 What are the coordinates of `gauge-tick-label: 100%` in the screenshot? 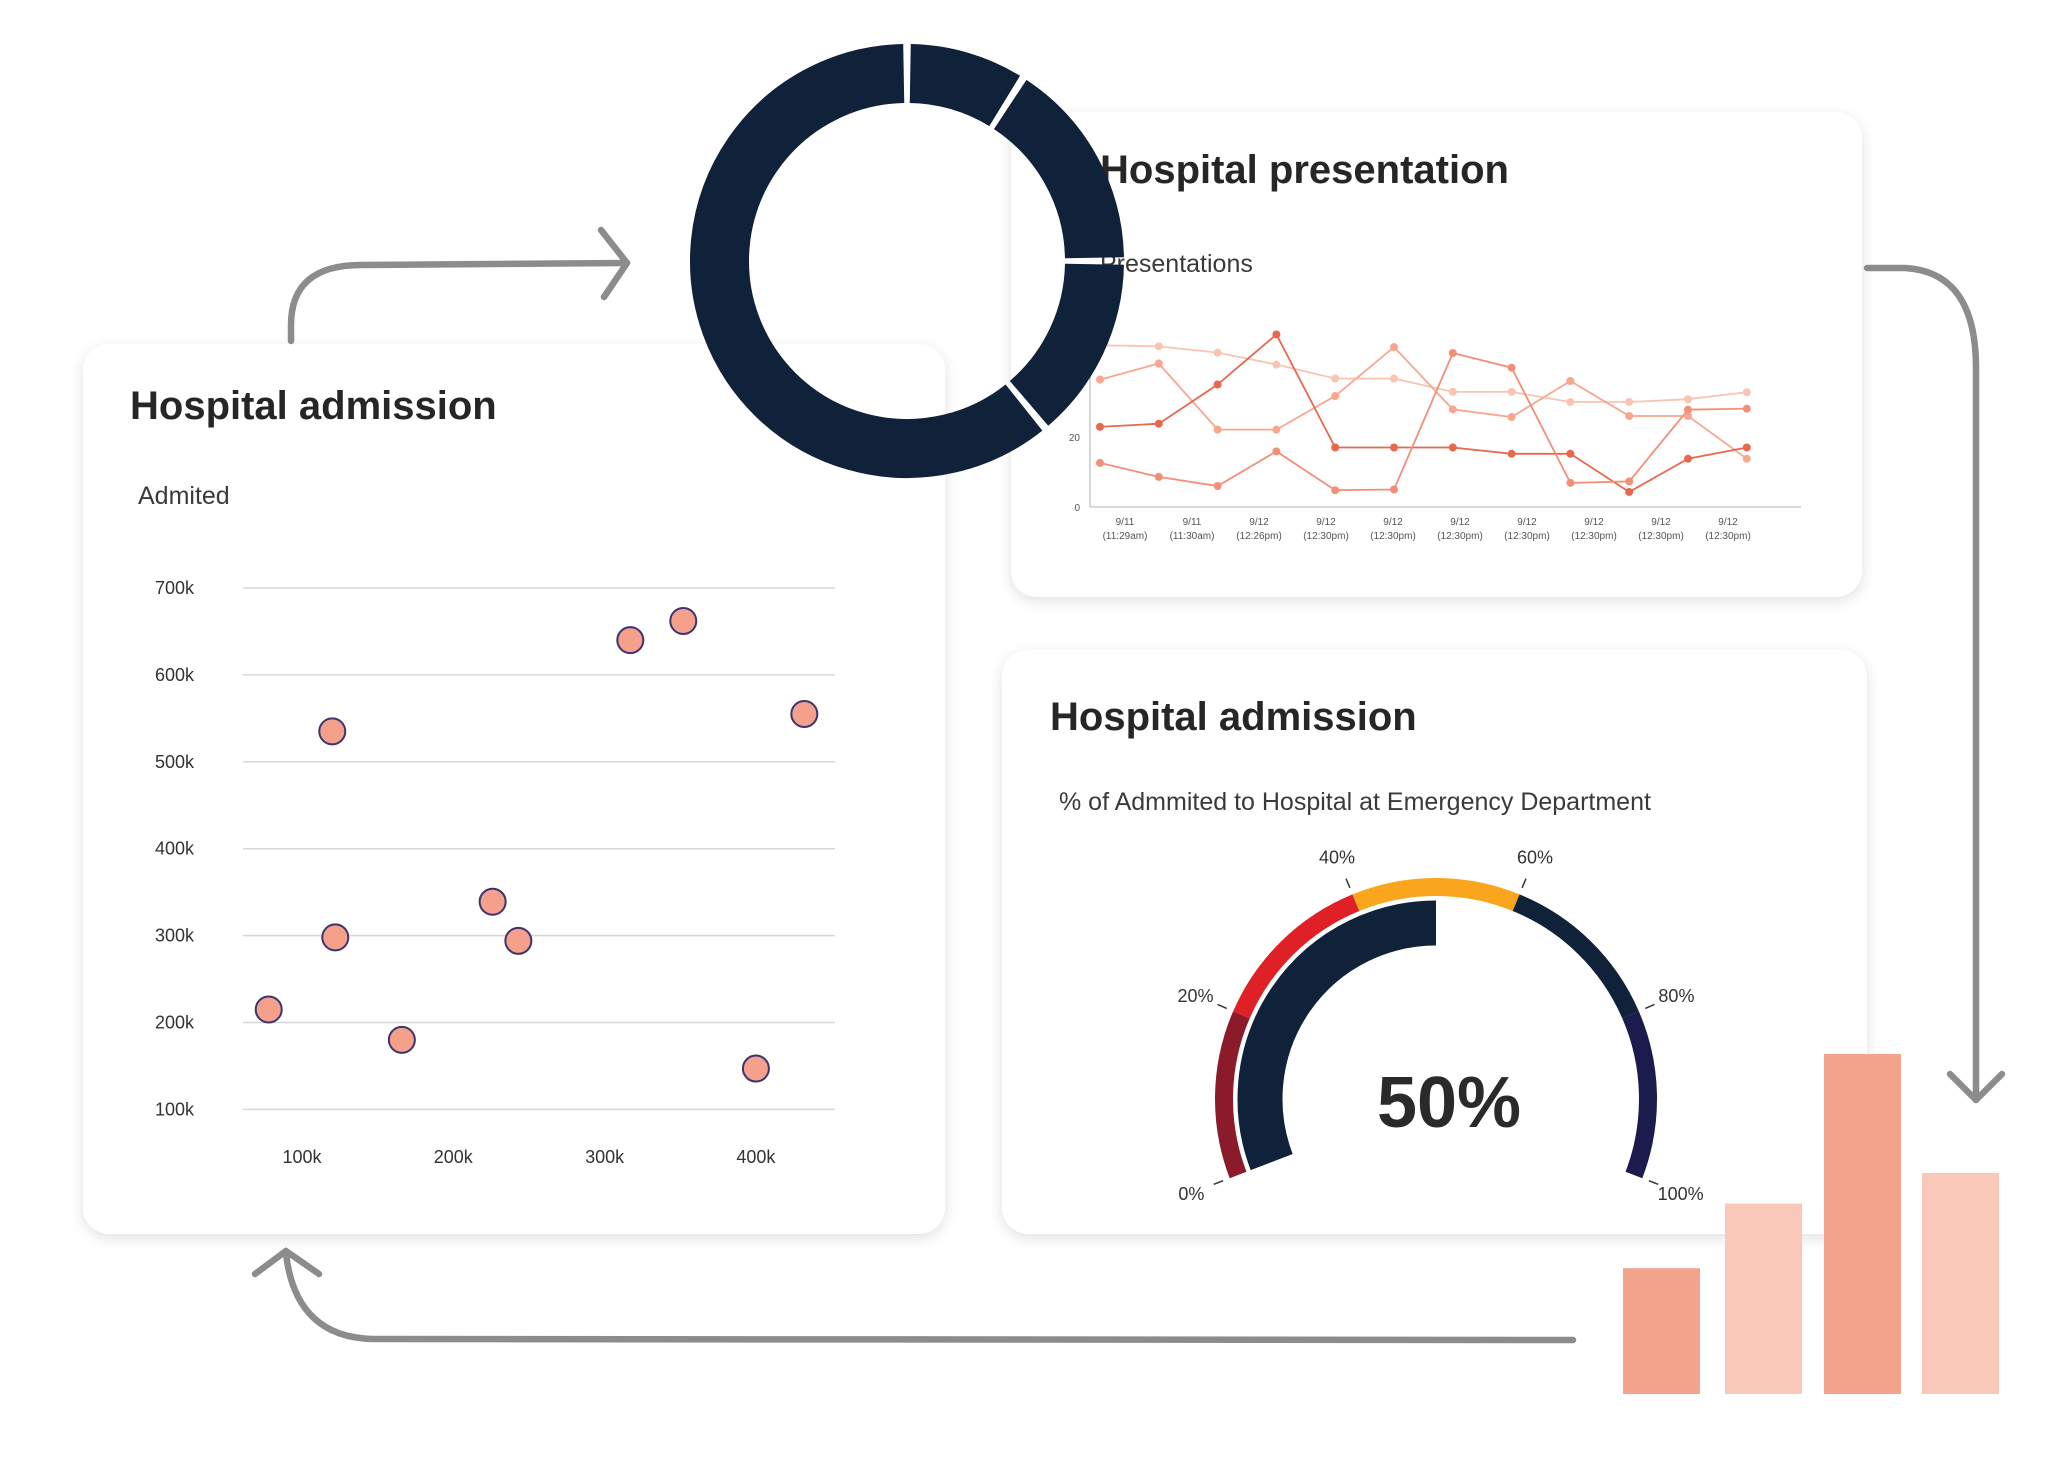 It's located at (1681, 1194).